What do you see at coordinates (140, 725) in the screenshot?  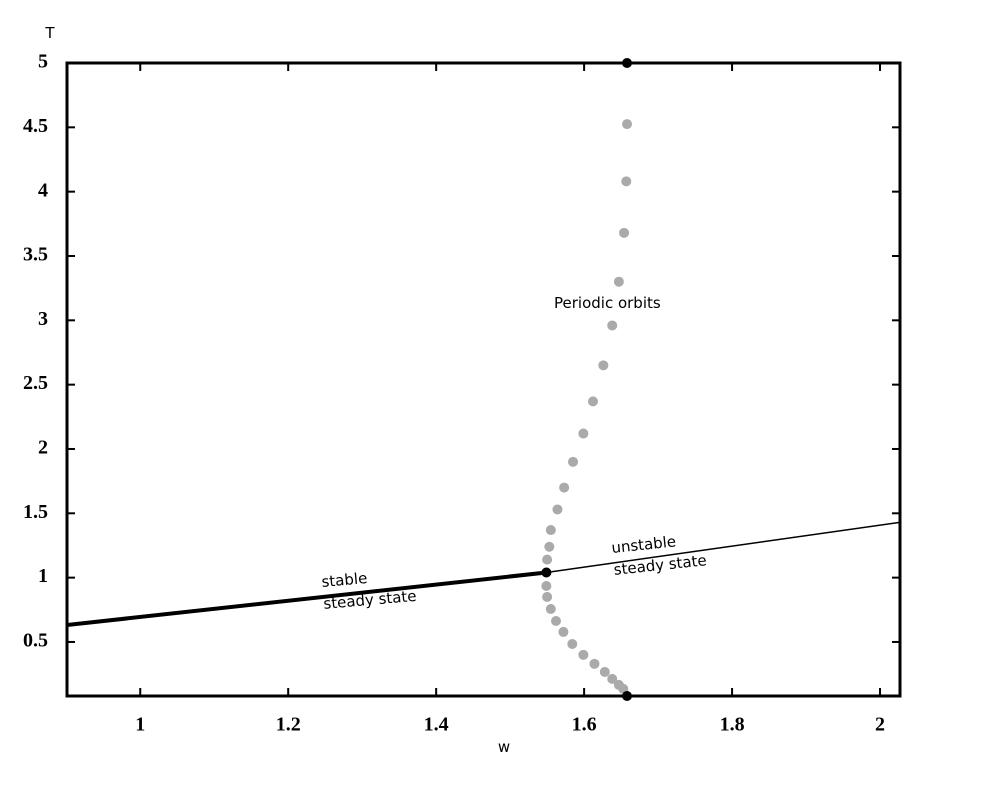 I see `x-tick-label: 1` at bounding box center [140, 725].